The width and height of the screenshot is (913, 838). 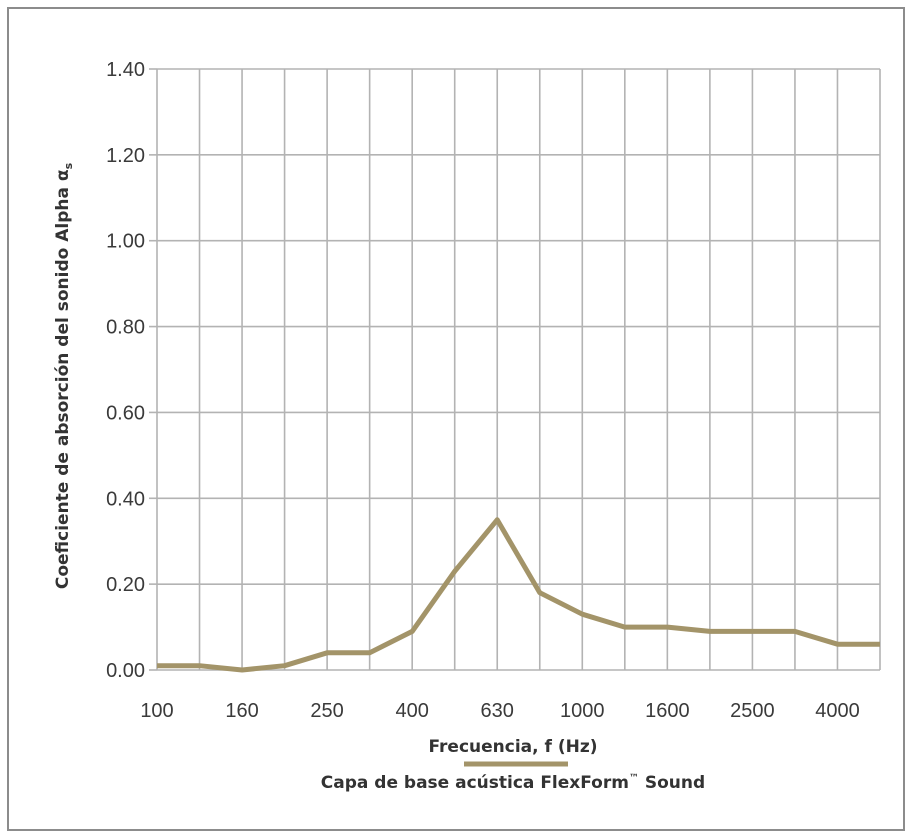 I want to click on y-tick-label: 0.20, so click(x=125, y=585).